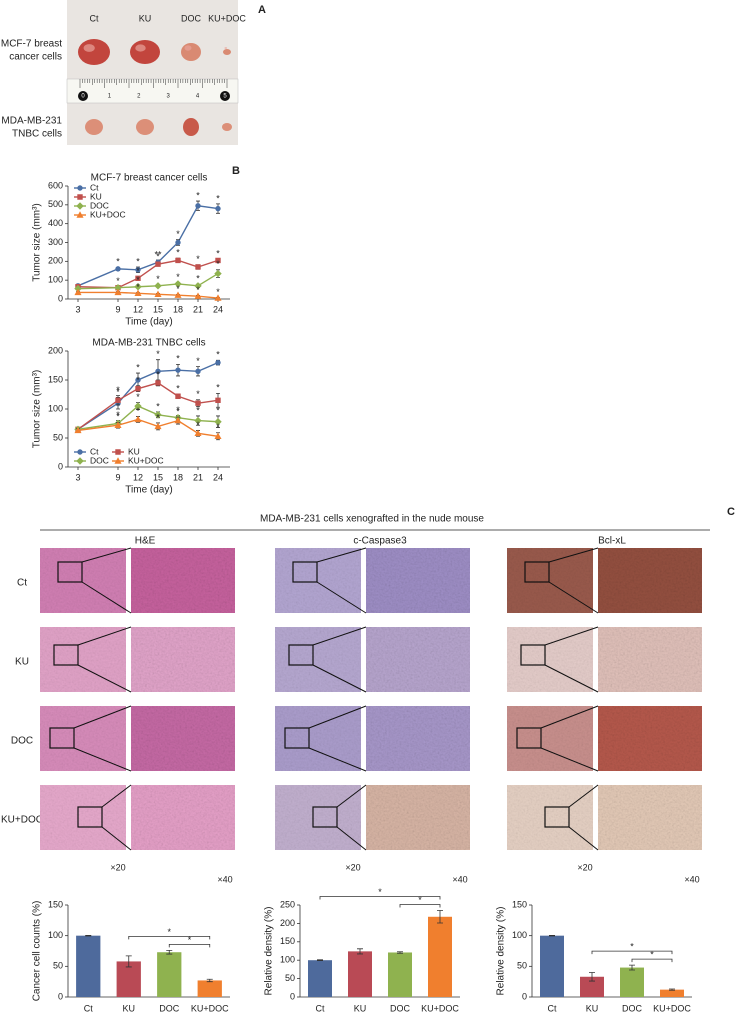  What do you see at coordinates (55, 223) in the screenshot?
I see `y-tick-label: 400` at bounding box center [55, 223].